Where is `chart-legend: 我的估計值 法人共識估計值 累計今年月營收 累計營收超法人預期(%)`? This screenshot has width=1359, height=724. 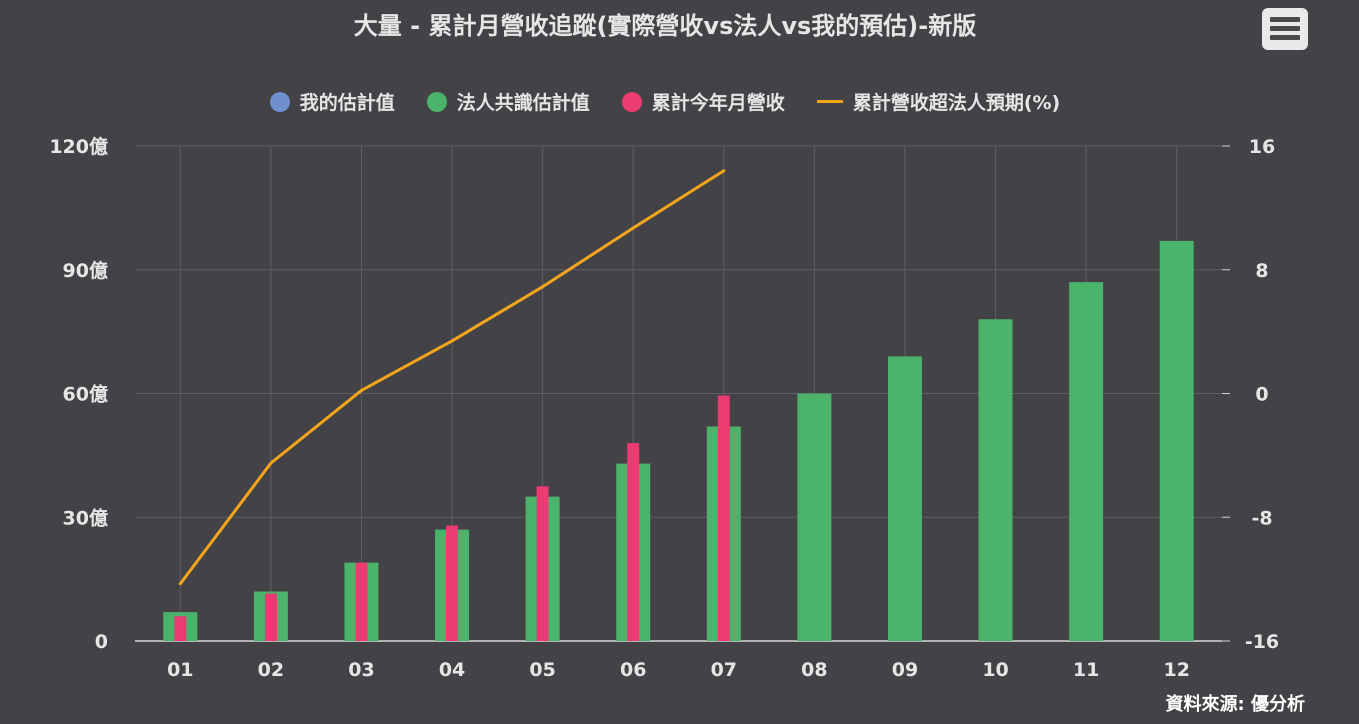 chart-legend: 我的估計值 法人共識估計值 累計今年月營收 累計營收超法人預期(%) is located at coordinates (665, 101).